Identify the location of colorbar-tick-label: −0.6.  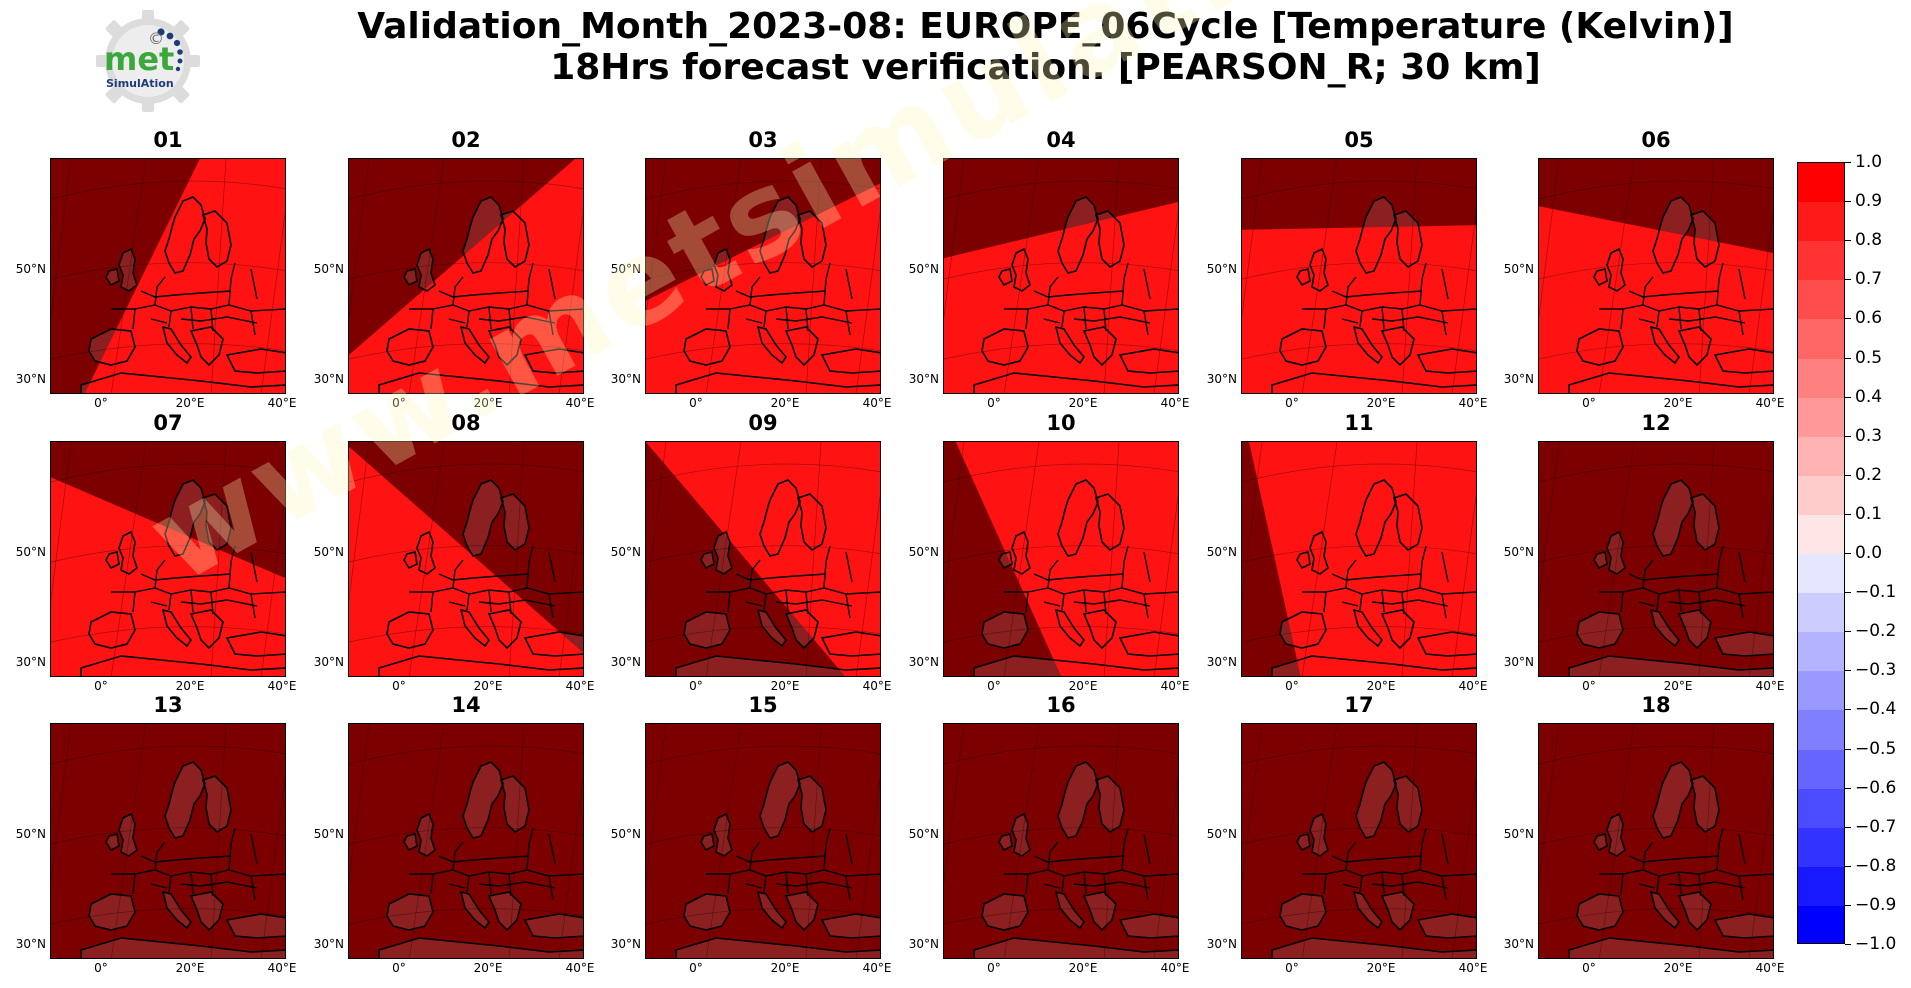
(1876, 787).